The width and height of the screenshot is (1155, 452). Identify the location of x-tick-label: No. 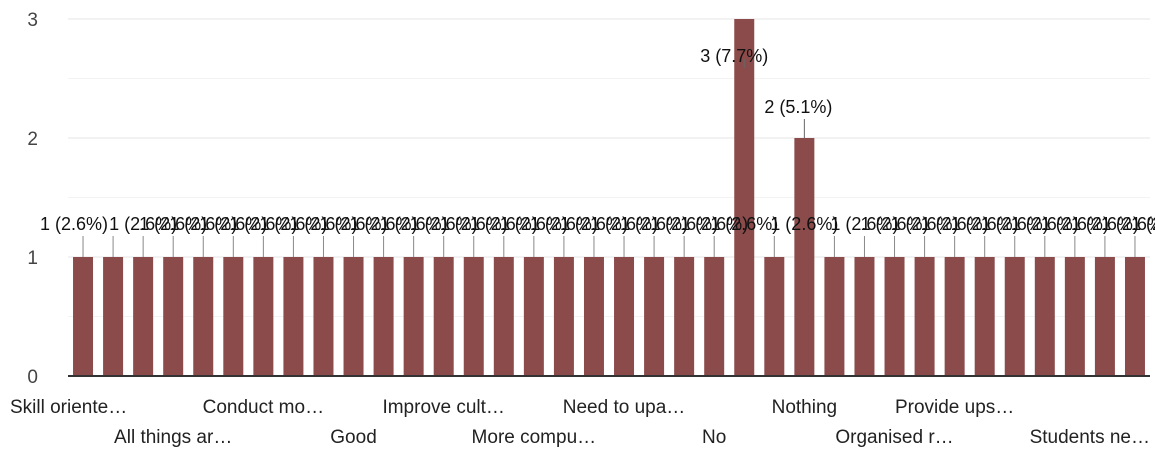
(714, 437).